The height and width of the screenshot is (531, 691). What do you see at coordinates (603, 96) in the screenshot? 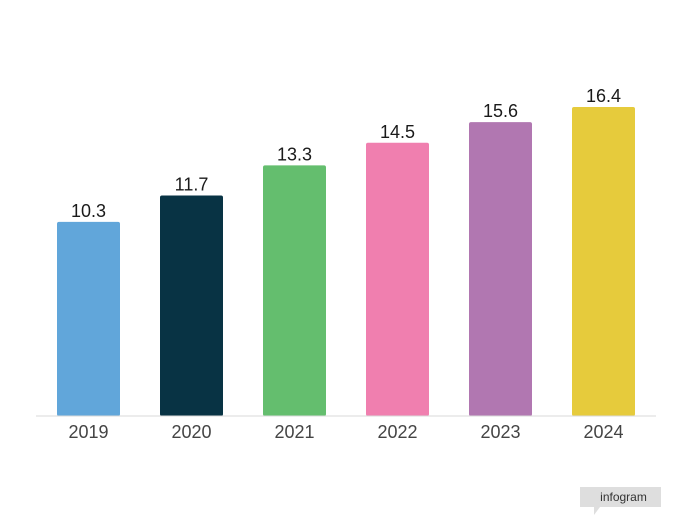
I see `value-label-2024: 16.4` at bounding box center [603, 96].